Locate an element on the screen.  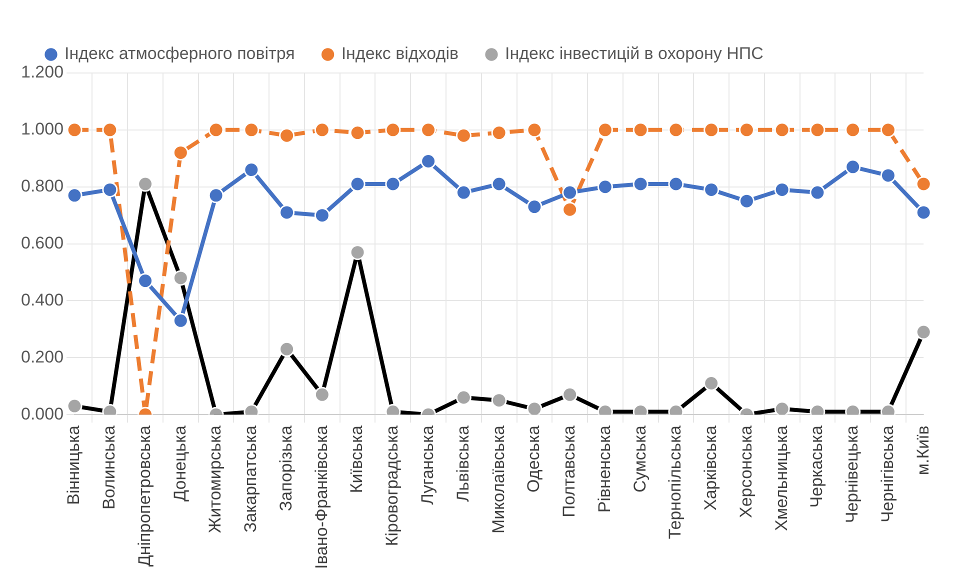
x-tick-label: Хмельницька is located at coordinates (781, 478).